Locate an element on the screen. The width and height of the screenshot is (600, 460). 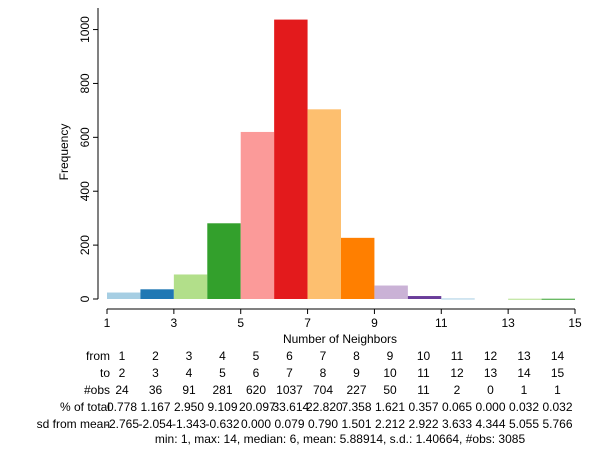
x-tick-label: 11 is located at coordinates (441, 323).